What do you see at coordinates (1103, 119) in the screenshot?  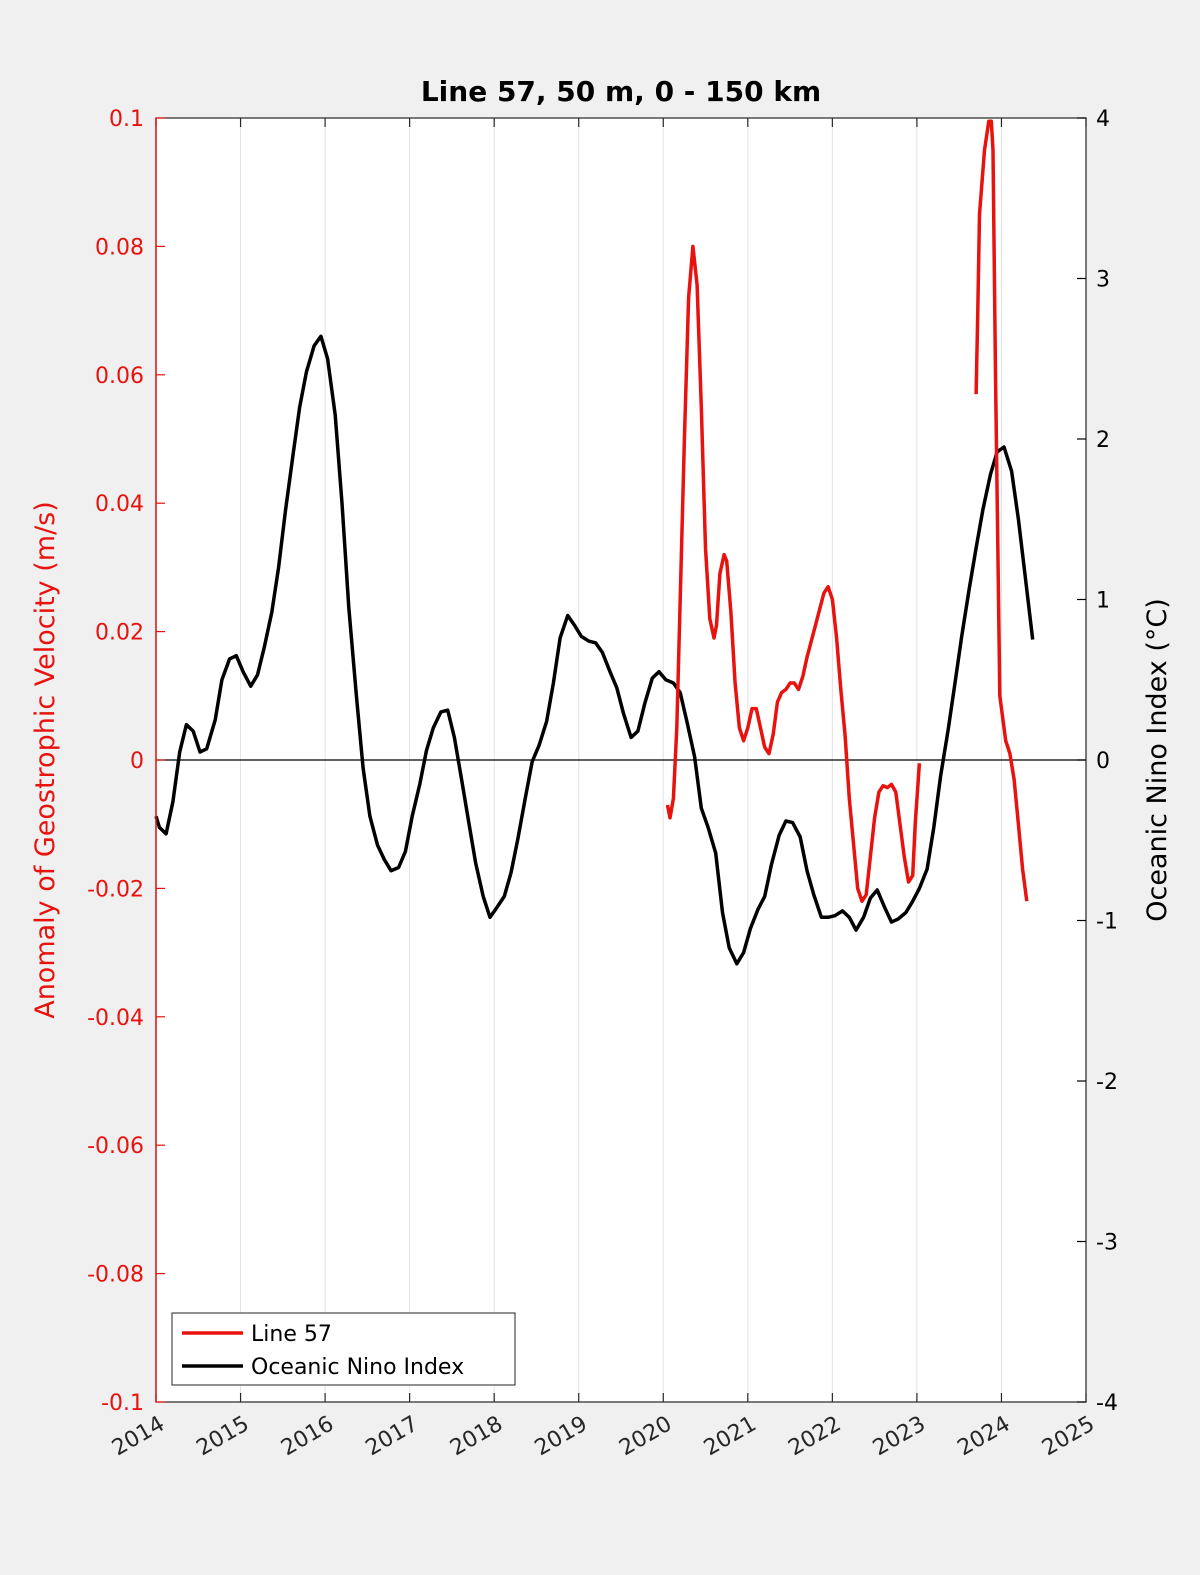 I see `y-right-tick-label: 4` at bounding box center [1103, 119].